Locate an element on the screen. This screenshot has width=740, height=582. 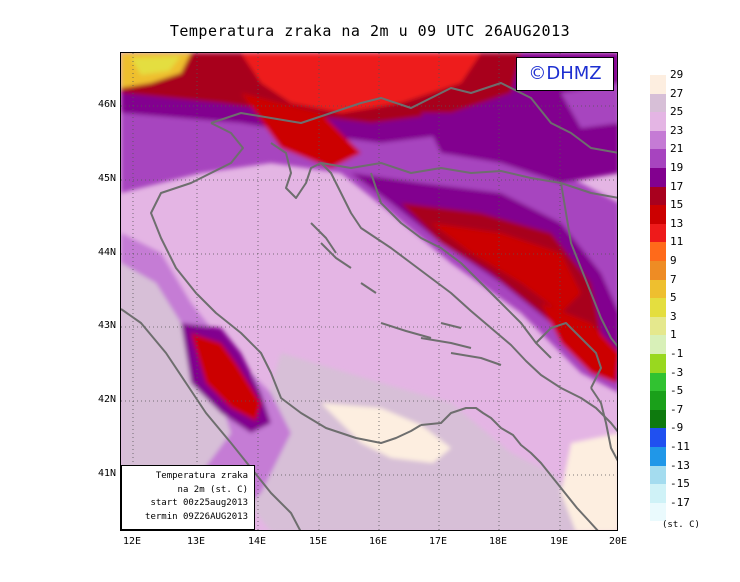
legend-label: -17 is located at coordinates (680, 502).